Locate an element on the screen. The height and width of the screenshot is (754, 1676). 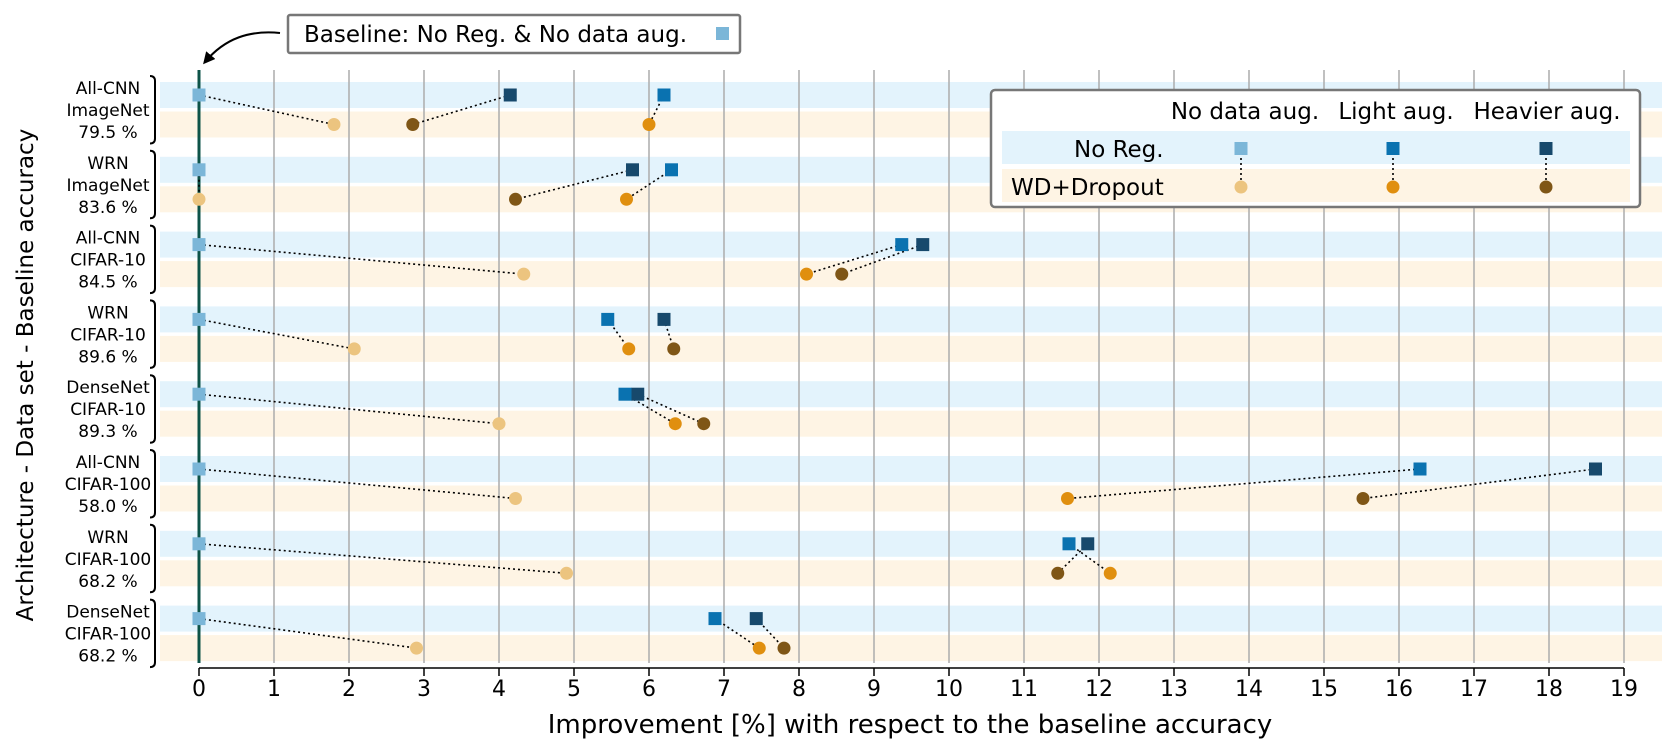
x-tick-label: 5 is located at coordinates (574, 689).